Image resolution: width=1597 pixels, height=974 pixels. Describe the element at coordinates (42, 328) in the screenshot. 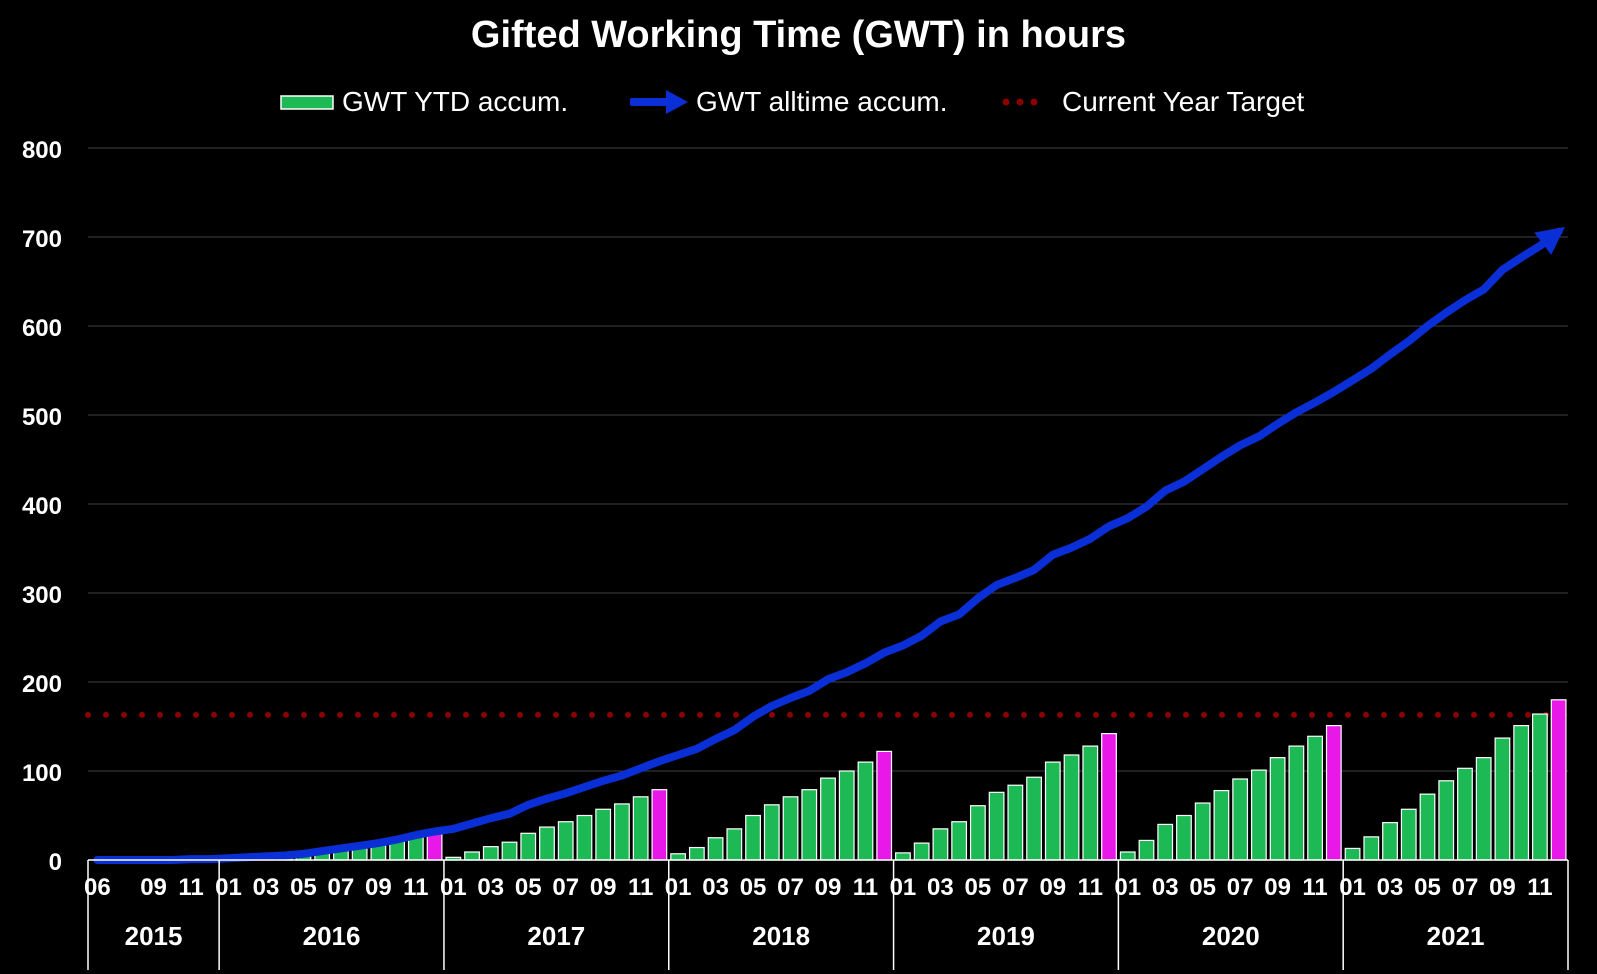

I see `y-tick-label: 600` at that location.